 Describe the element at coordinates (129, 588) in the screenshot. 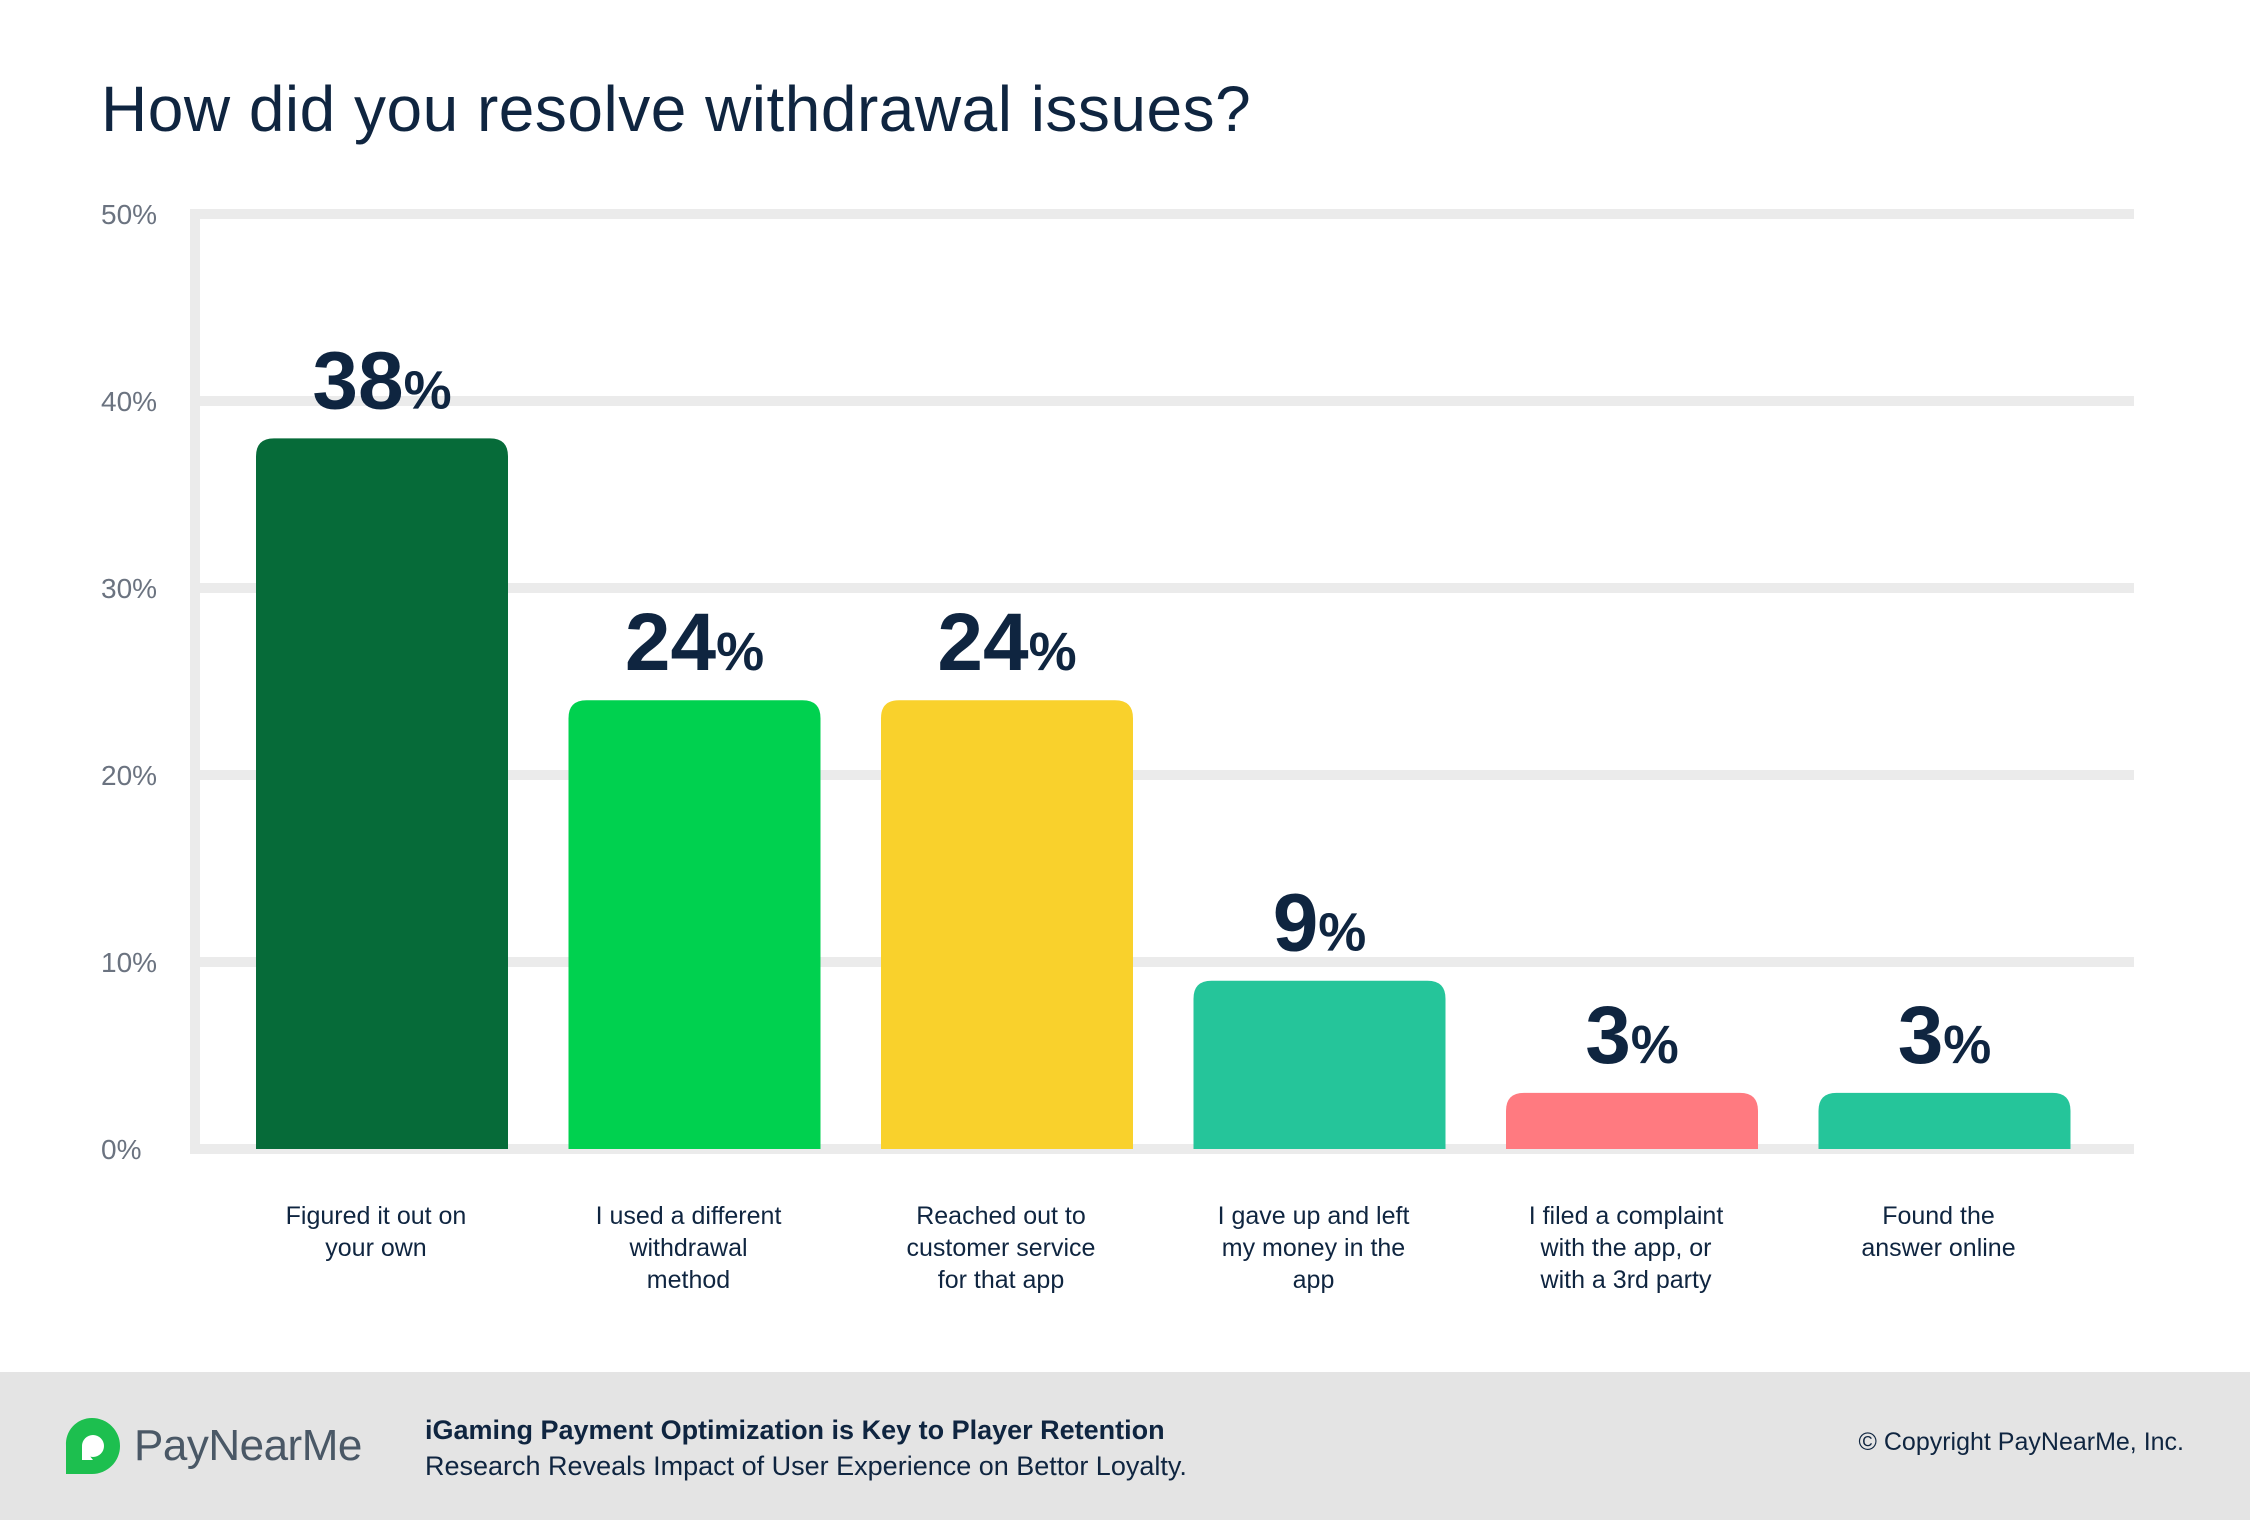

I see `y-tick-label: 30%` at that location.